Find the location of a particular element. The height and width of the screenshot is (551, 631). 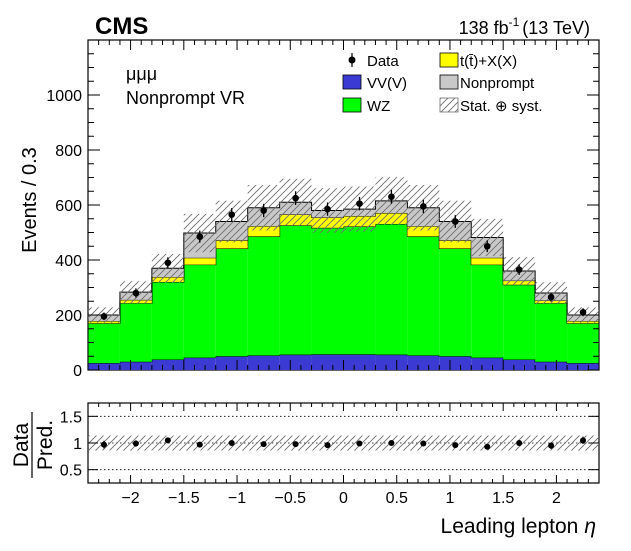

y-tick-label-1: 200 is located at coordinates (68, 316).